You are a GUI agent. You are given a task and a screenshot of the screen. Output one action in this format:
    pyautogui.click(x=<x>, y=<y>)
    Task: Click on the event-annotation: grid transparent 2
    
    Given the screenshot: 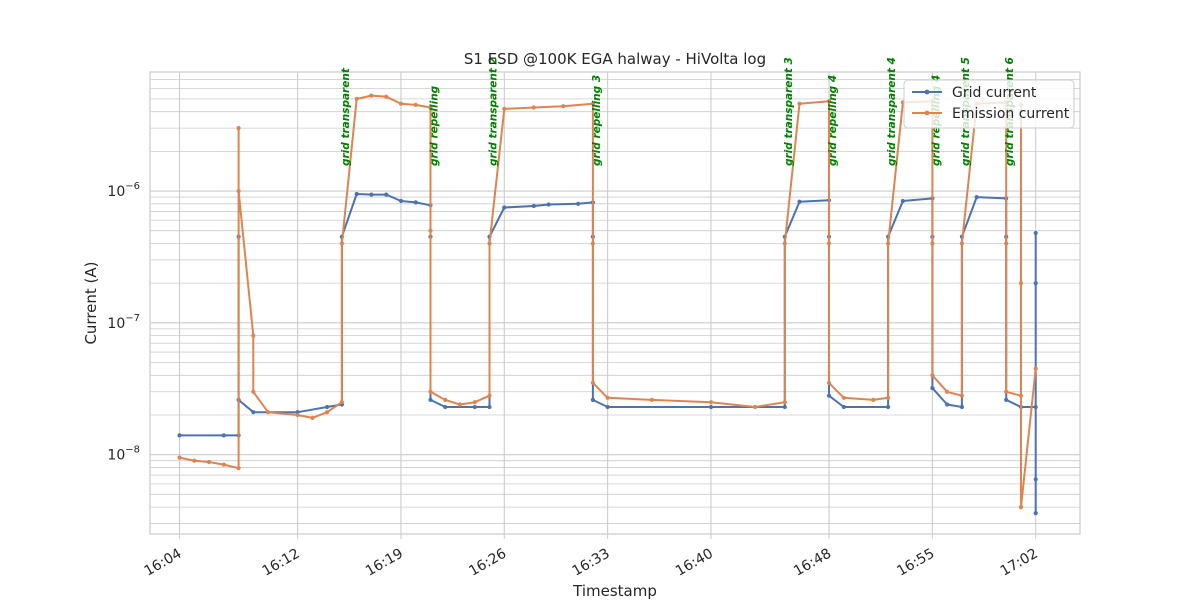 What is the action you would take?
    pyautogui.click(x=494, y=111)
    